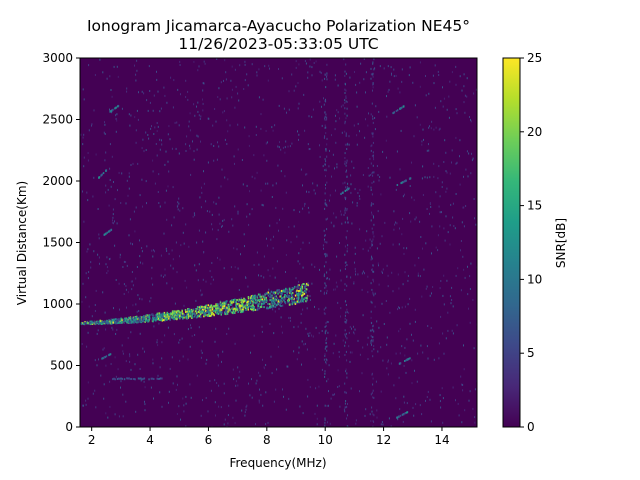  Describe the element at coordinates (277, 463) in the screenshot. I see `x-axis-label: Frequency(MHz)` at that location.